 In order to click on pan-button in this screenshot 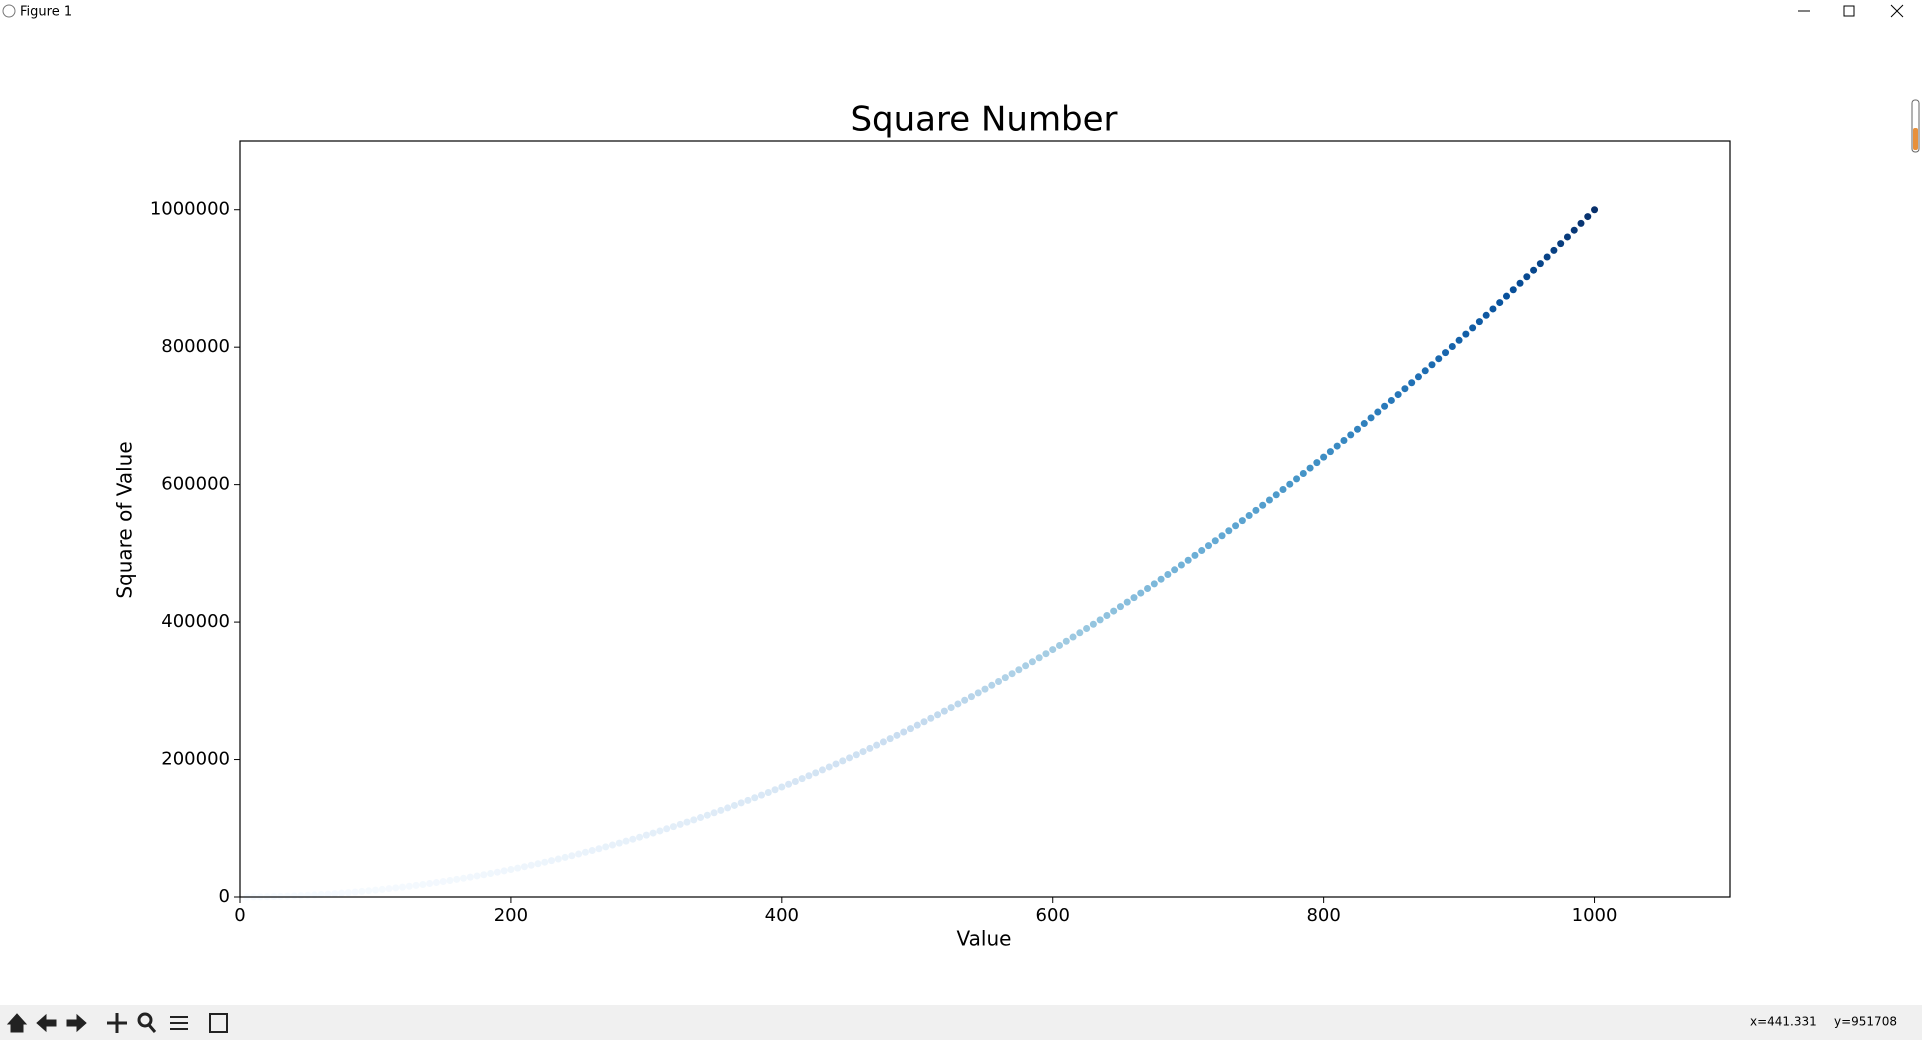, I will do `click(117, 1023)`.